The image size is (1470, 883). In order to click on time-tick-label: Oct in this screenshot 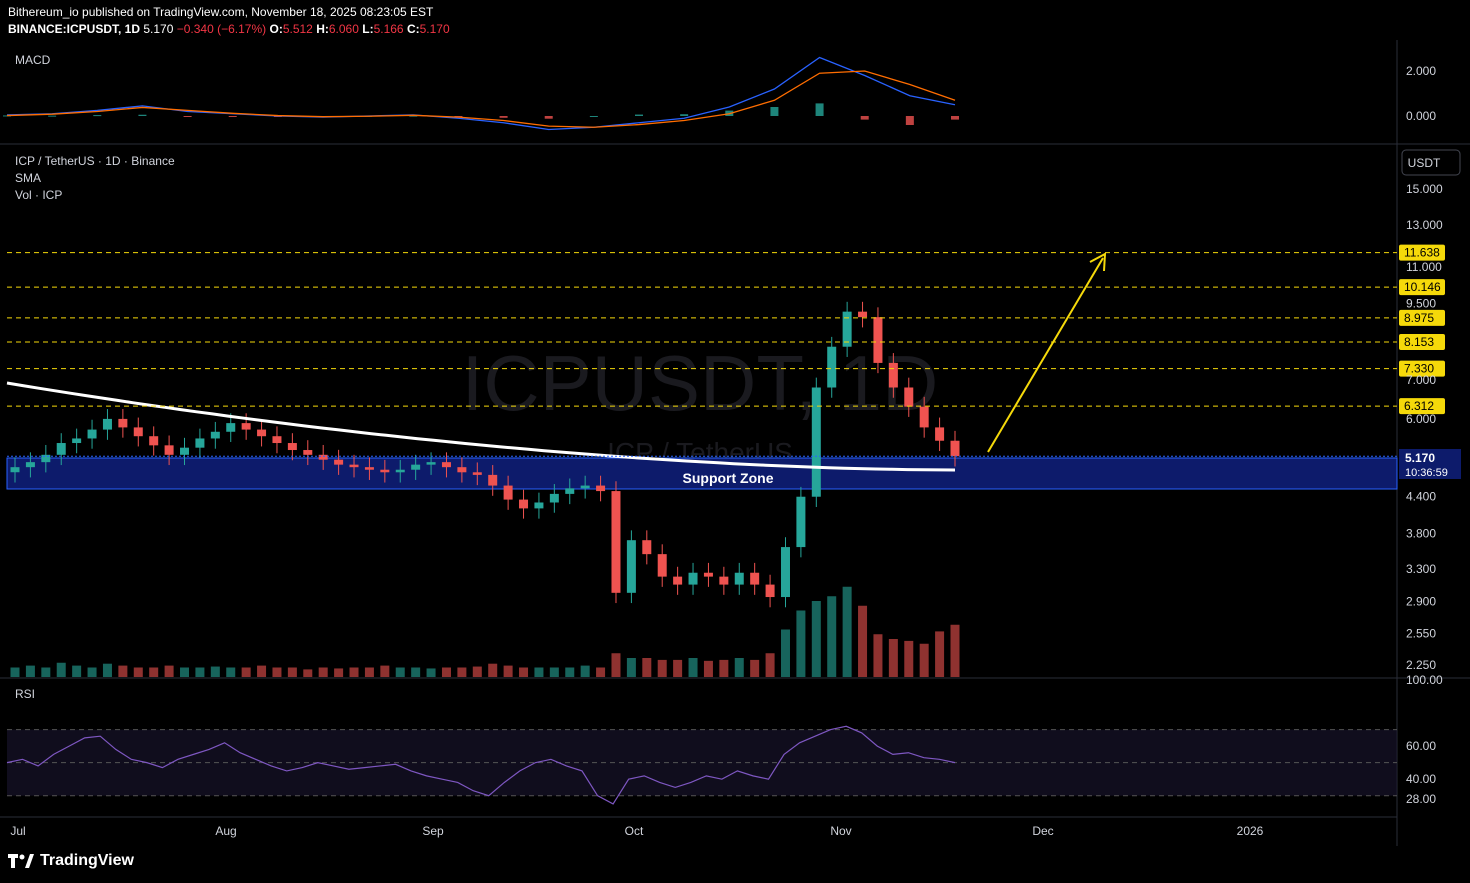, I will do `click(634, 831)`.